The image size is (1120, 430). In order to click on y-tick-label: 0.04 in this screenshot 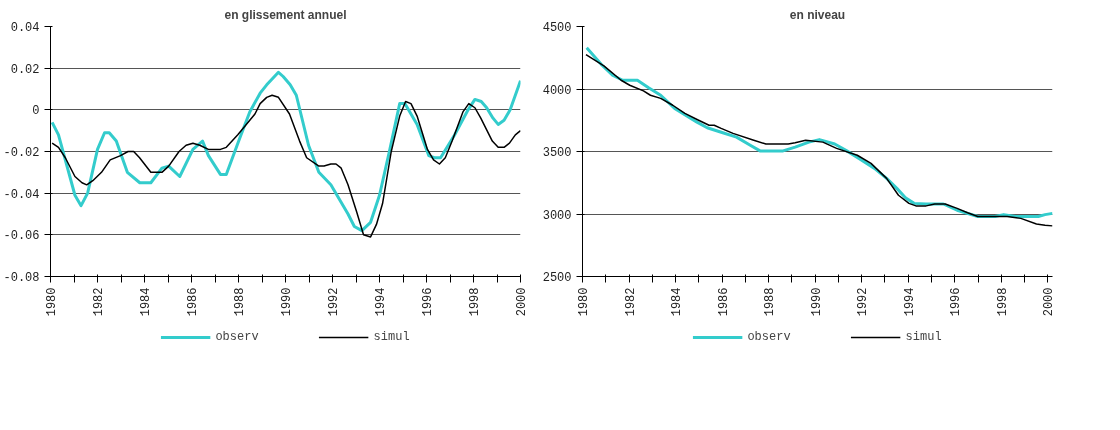, I will do `click(25, 28)`.